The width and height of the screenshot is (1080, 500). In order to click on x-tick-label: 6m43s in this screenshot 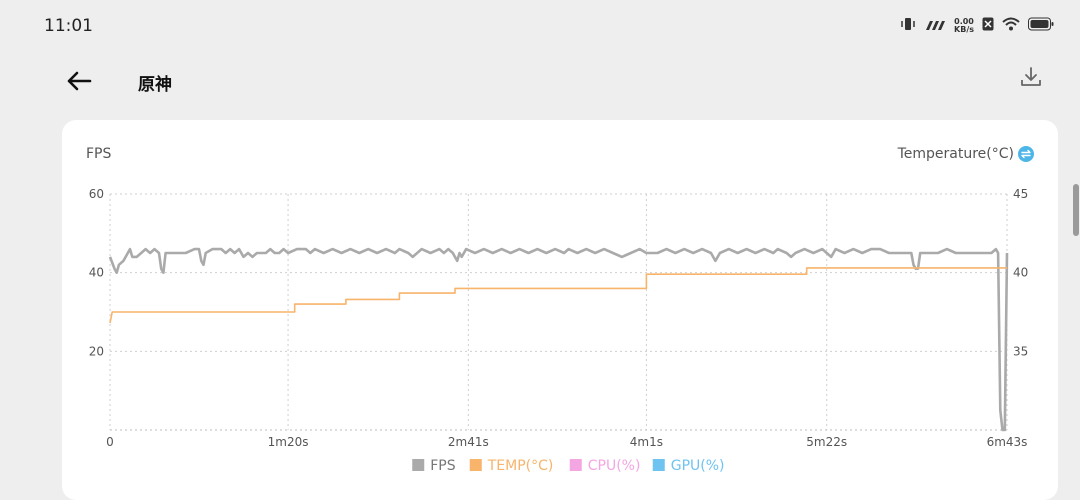, I will do `click(1007, 442)`.